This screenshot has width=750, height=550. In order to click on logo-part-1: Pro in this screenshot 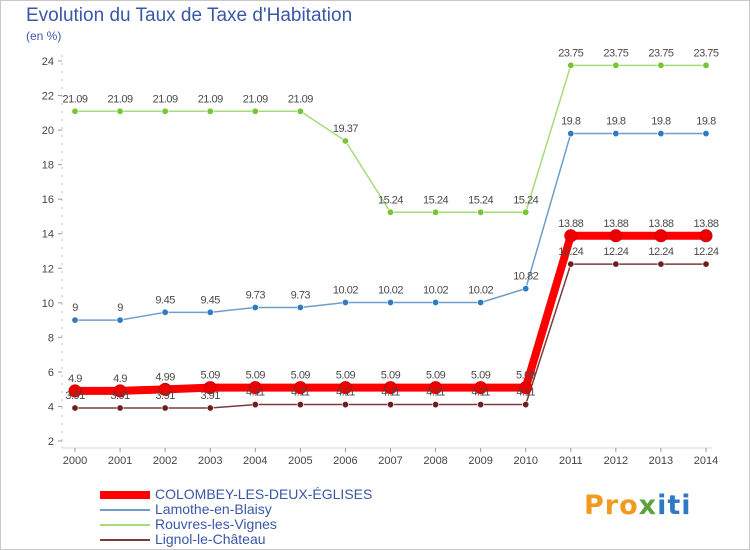, I will do `click(611, 505)`.